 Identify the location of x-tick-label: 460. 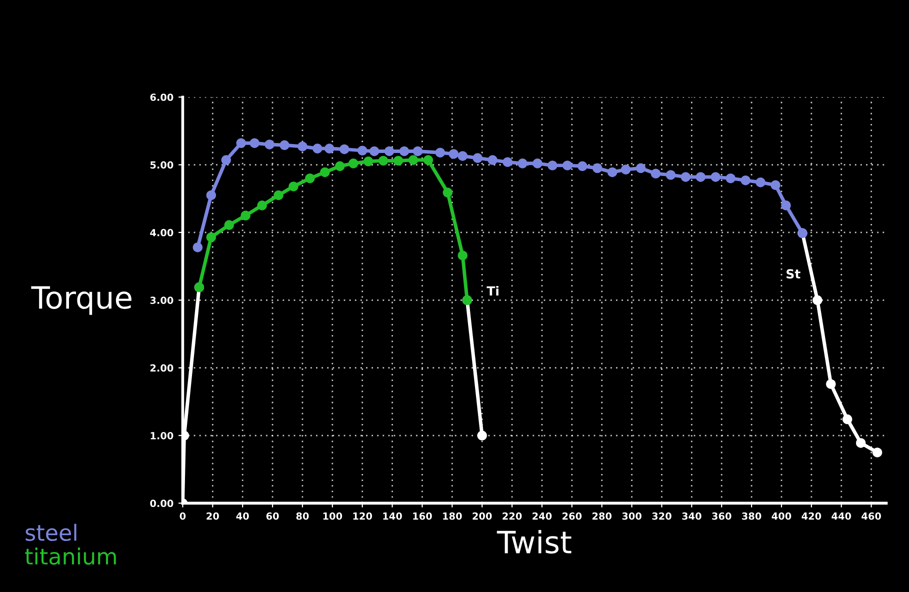
(871, 516).